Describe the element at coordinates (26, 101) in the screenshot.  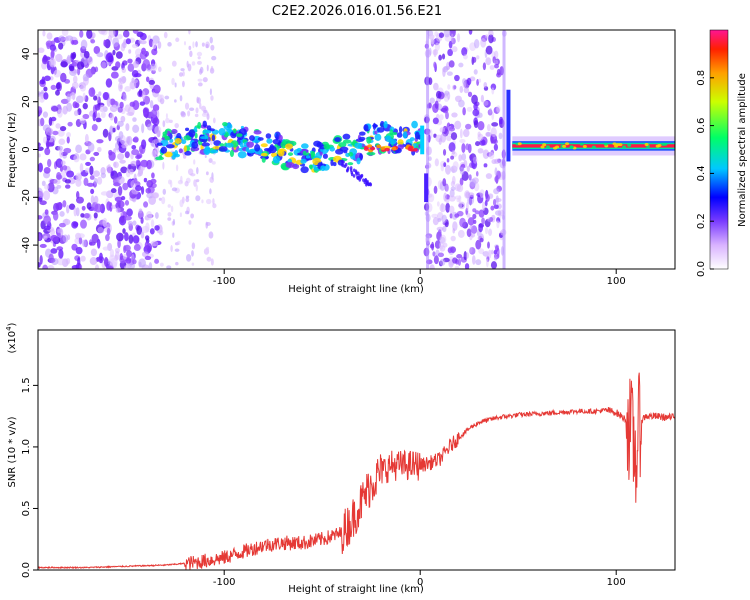
I see `y-tick-label: 20` at that location.